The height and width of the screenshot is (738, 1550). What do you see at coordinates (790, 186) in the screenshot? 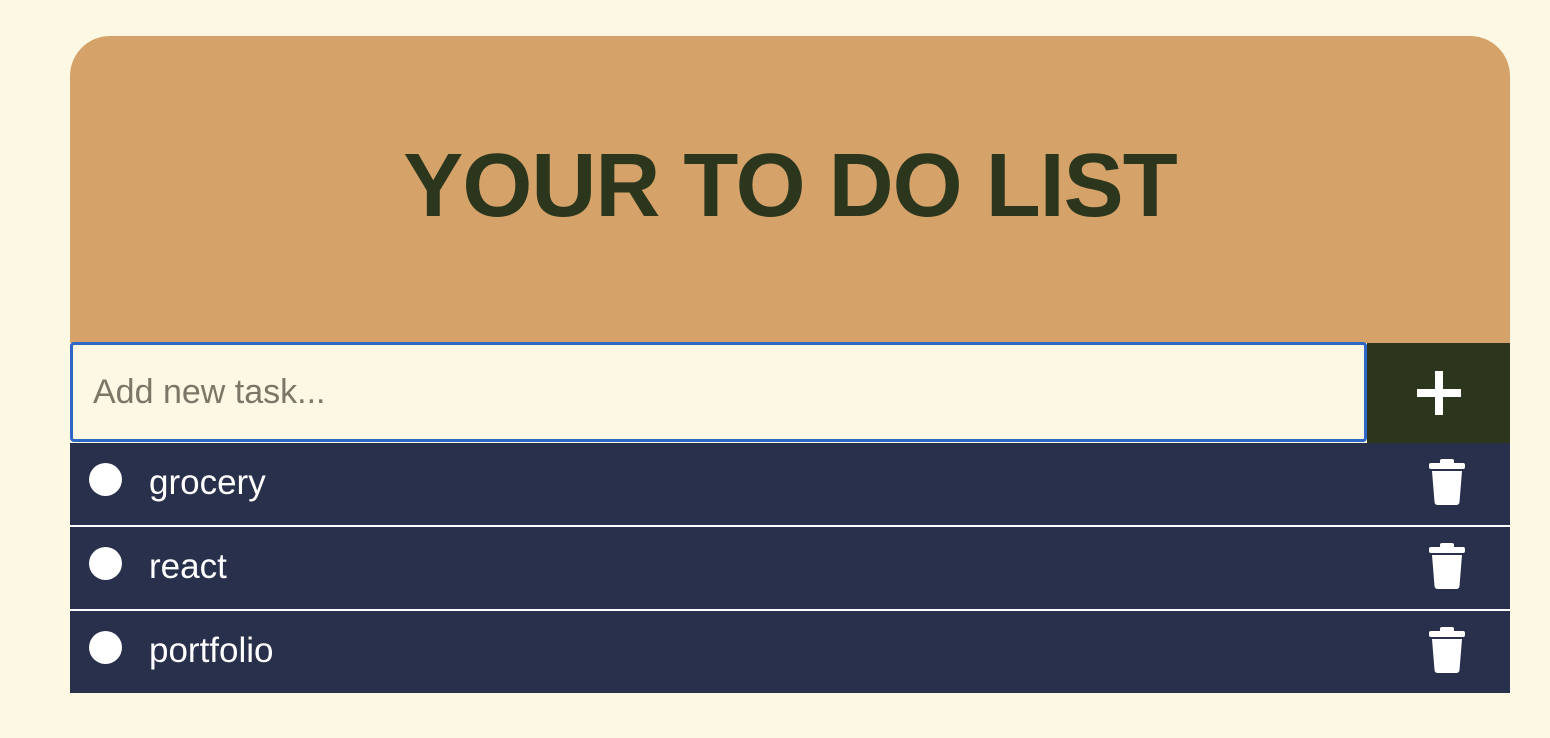
I see `page-title: YOUR TO DO LIST` at bounding box center [790, 186].